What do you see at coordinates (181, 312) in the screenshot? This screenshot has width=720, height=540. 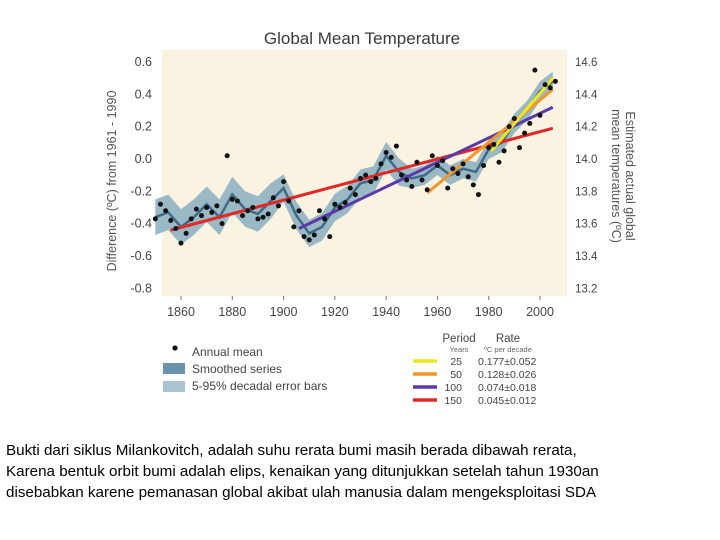 I see `x-tick-label: 1860` at bounding box center [181, 312].